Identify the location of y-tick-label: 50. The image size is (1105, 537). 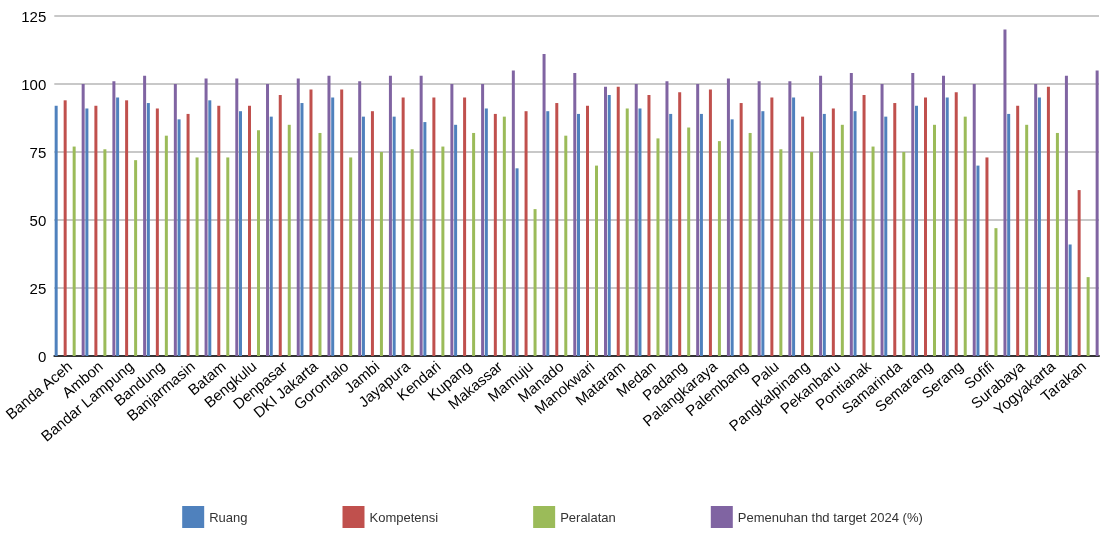
(38, 220).